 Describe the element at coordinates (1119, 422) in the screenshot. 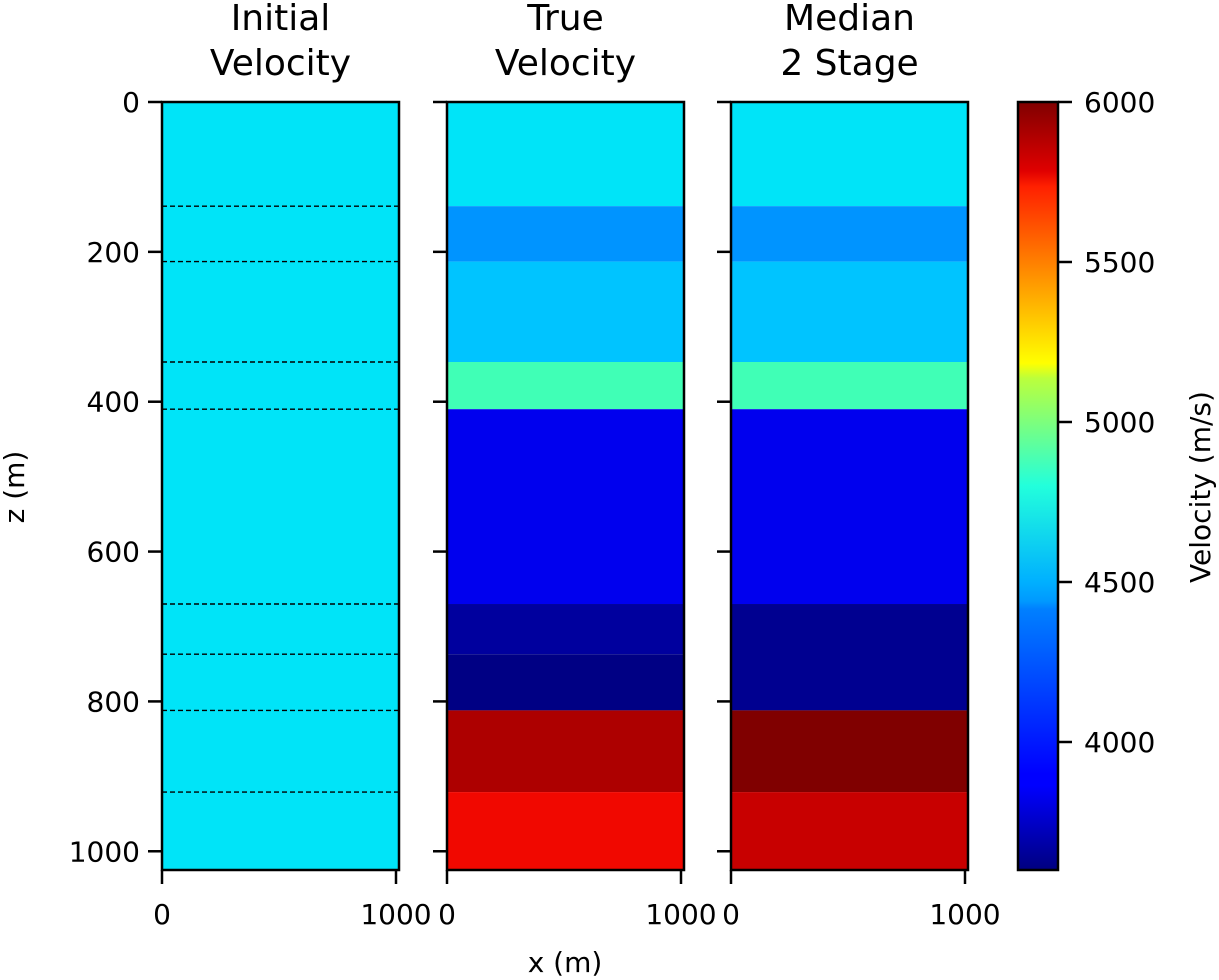

I see `colorbar-tick-label: 5000` at that location.